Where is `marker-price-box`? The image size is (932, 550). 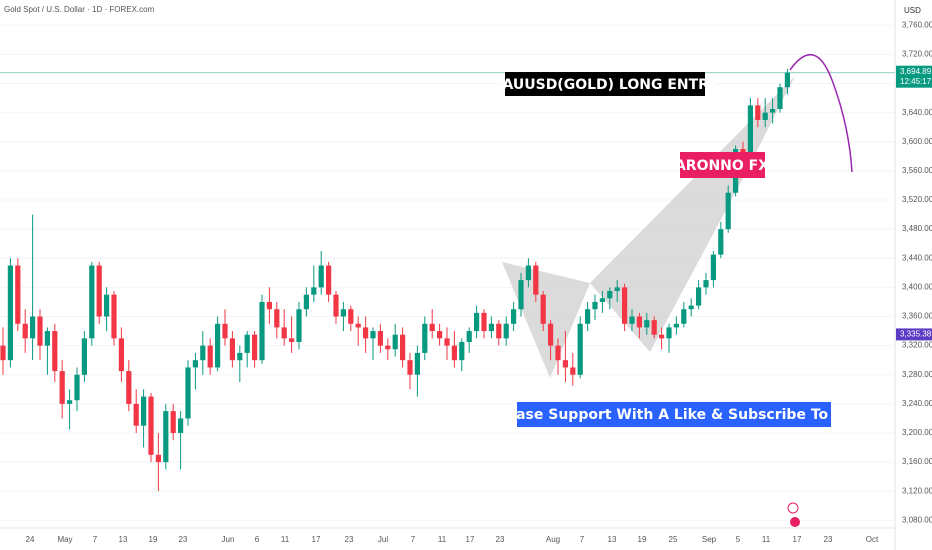
marker-price-box is located at coordinates (914, 334).